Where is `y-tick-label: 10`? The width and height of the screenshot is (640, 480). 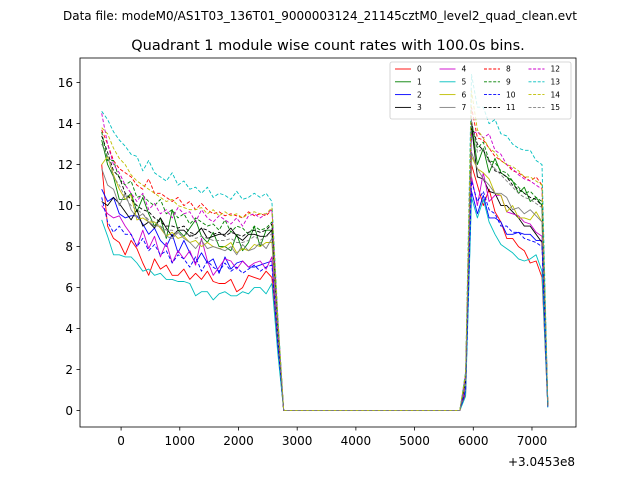 y-tick-label: 10 is located at coordinates (65, 206).